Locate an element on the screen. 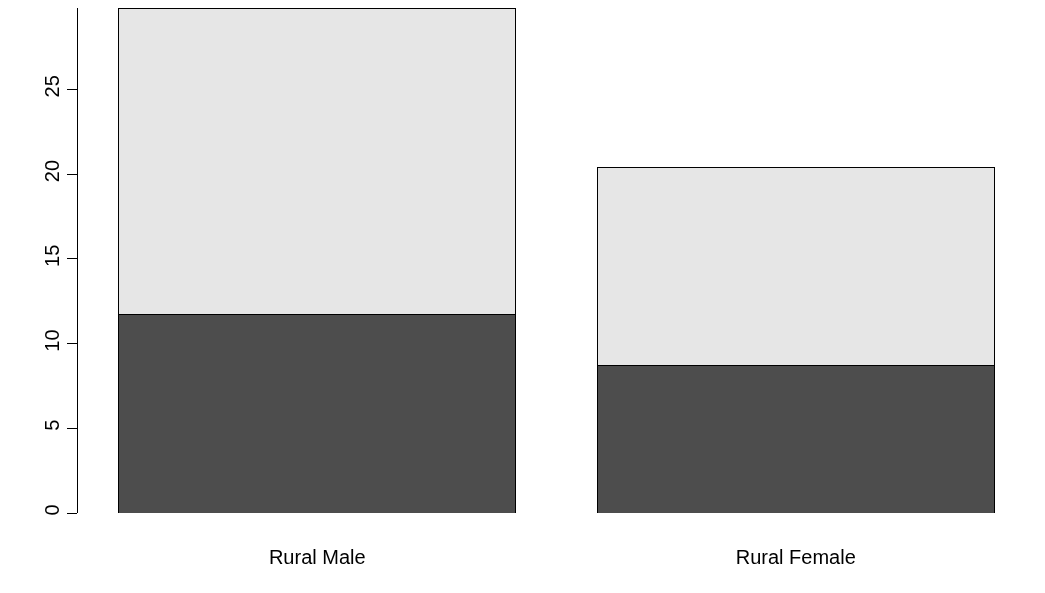 The width and height of the screenshot is (1045, 593). x-tick-label: Rural Female is located at coordinates (795, 557).